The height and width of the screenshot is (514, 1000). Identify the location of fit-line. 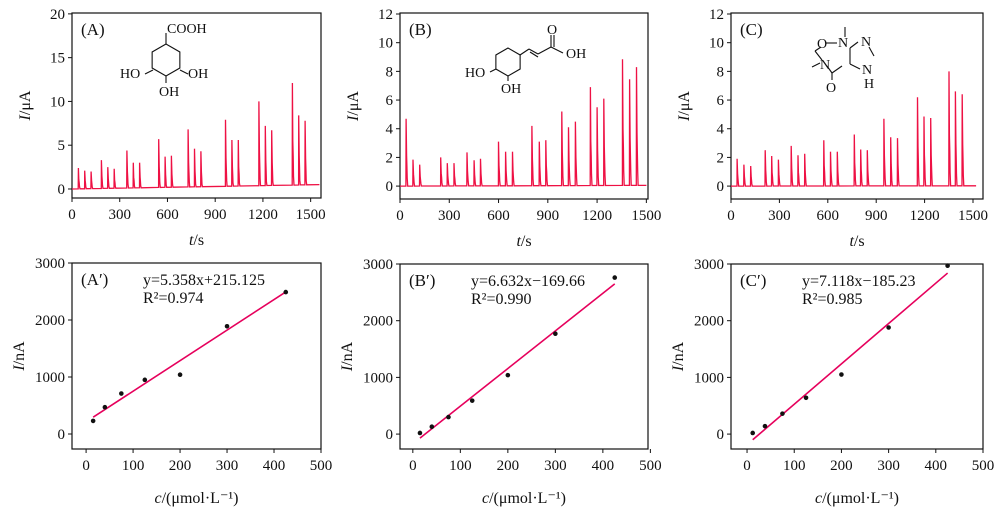
(189, 354).